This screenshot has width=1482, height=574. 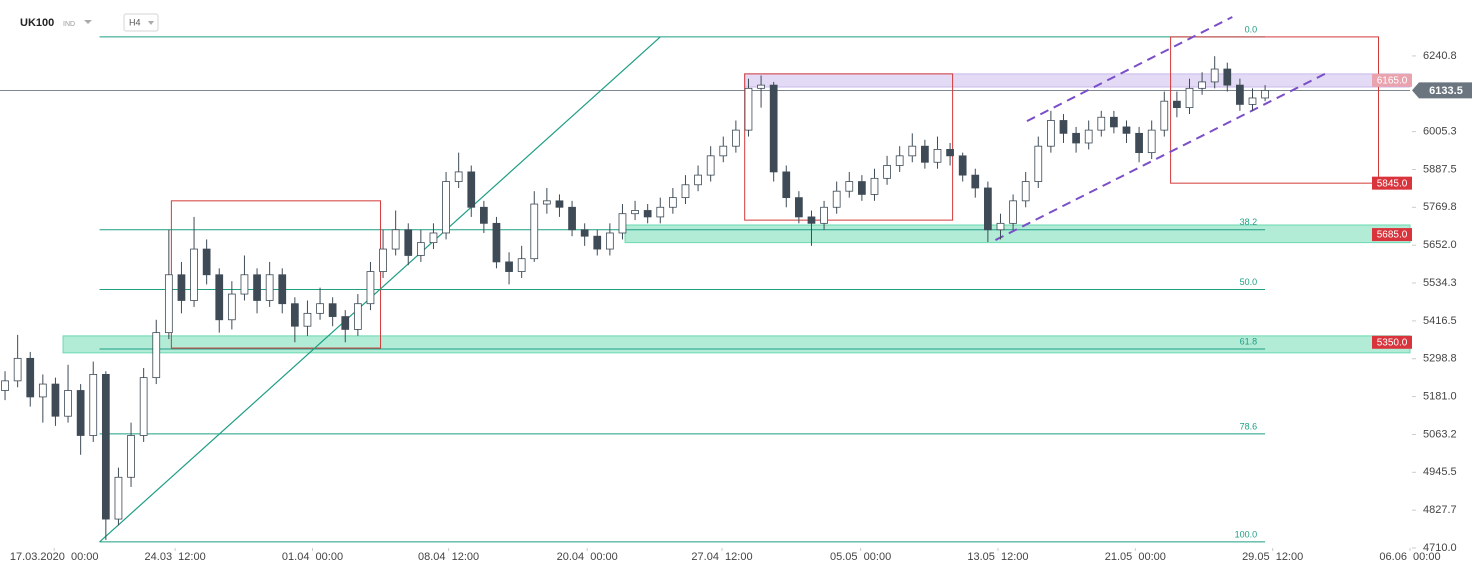 I want to click on fib-label: 38.2, so click(x=1249, y=222).